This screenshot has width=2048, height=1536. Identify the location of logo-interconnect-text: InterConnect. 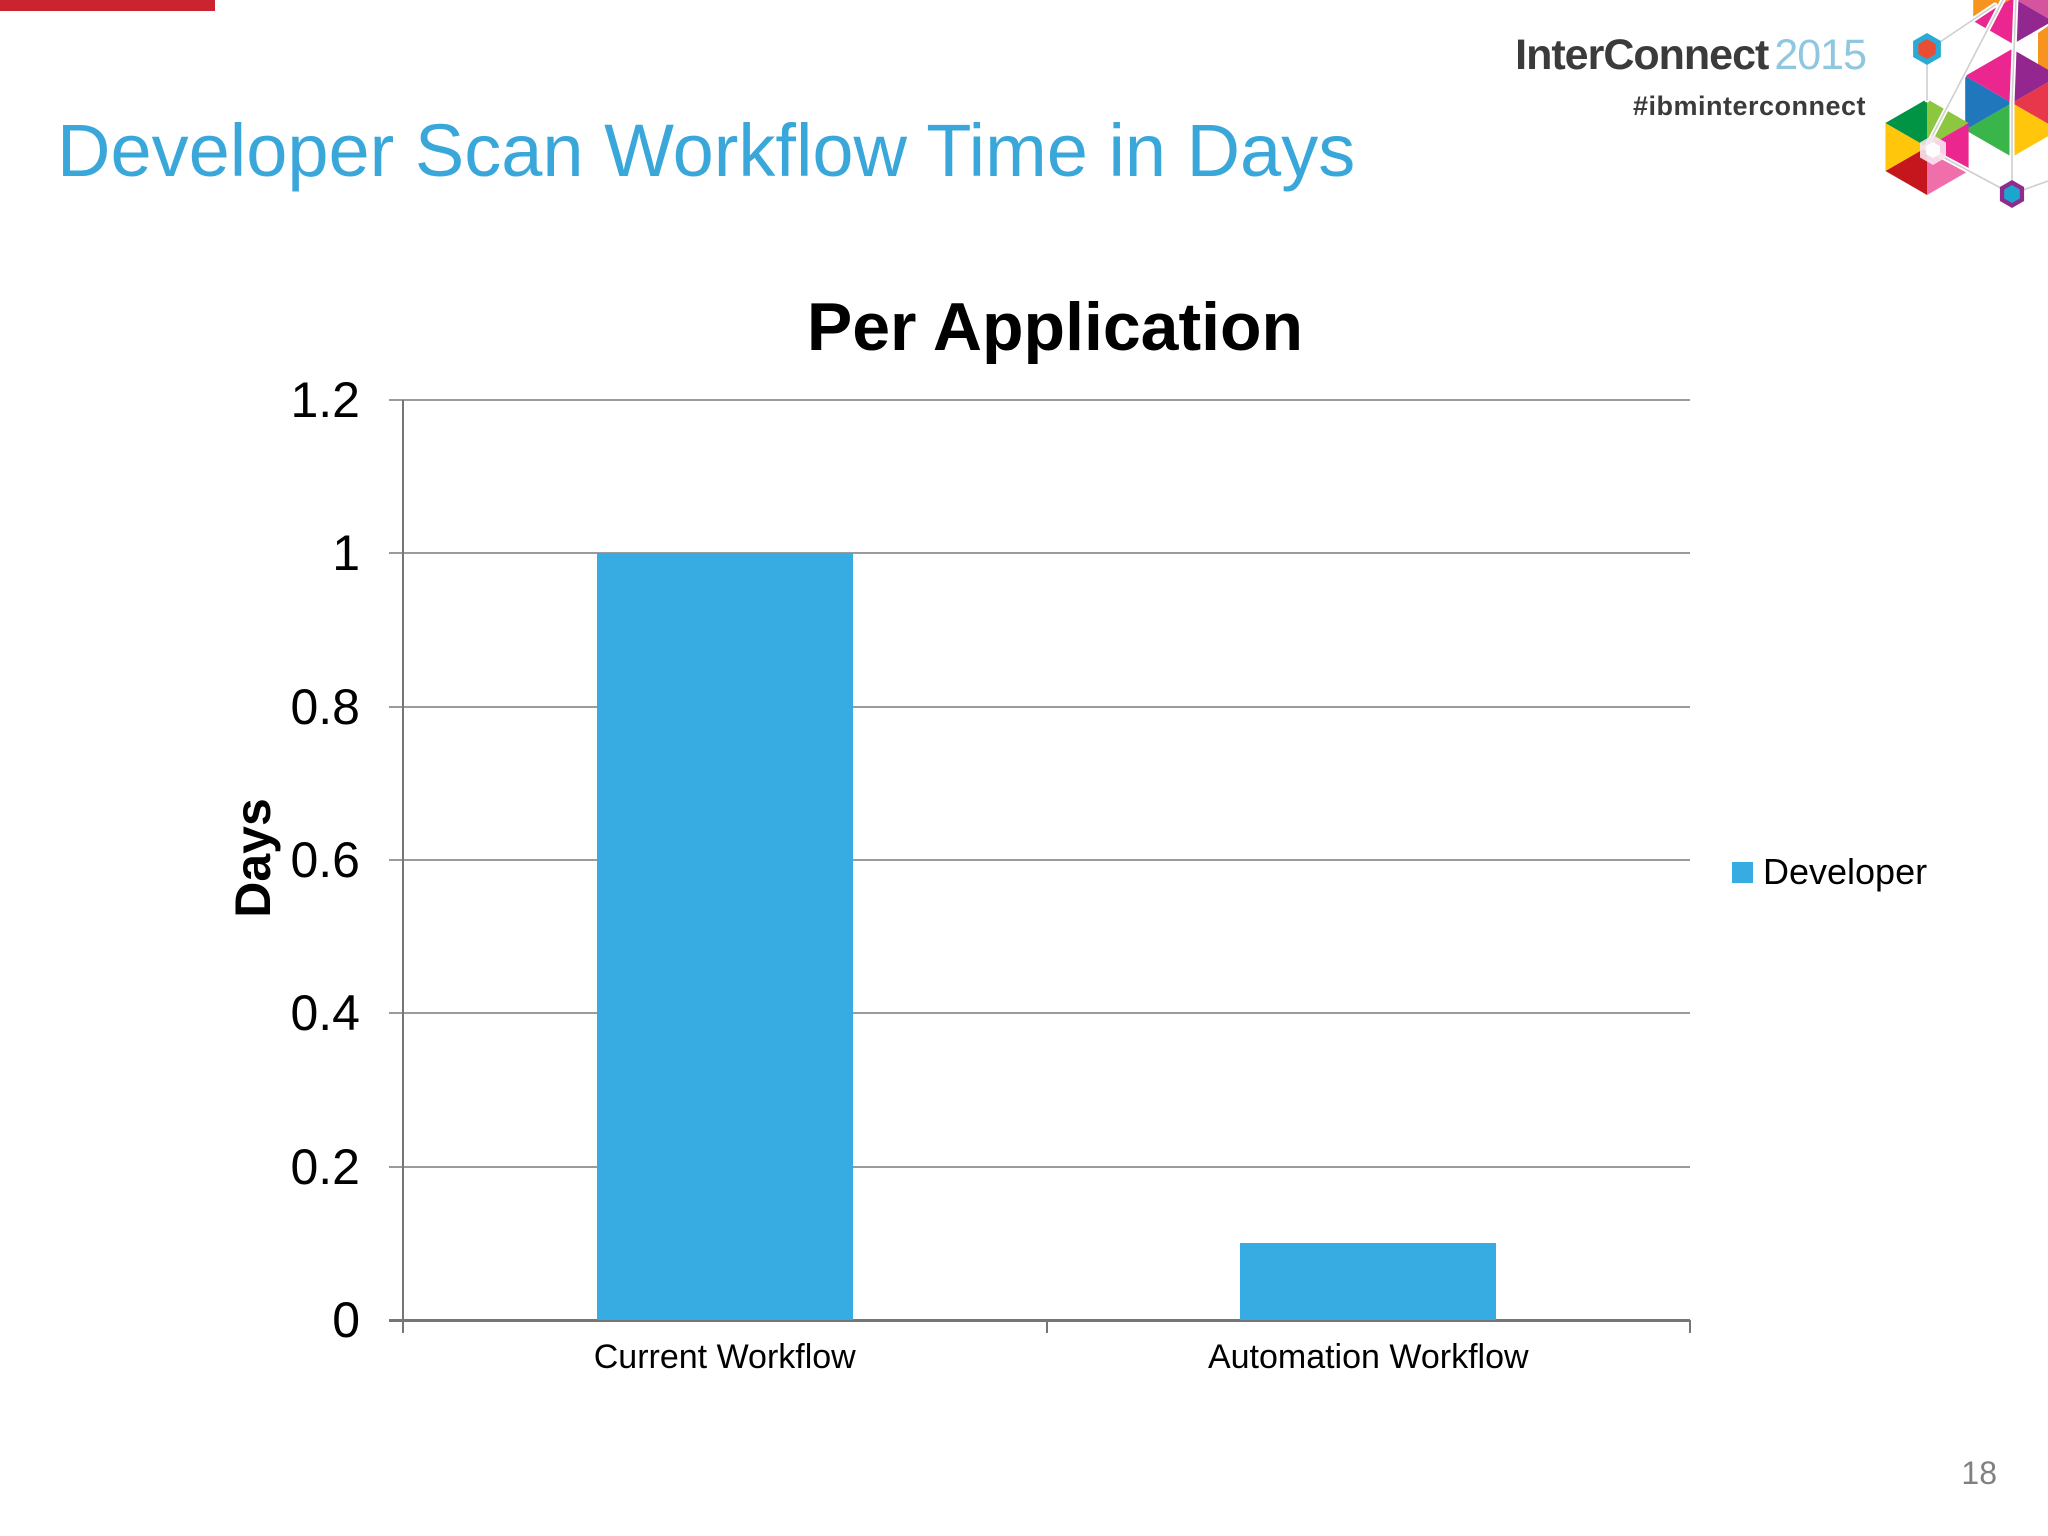
(1642, 55).